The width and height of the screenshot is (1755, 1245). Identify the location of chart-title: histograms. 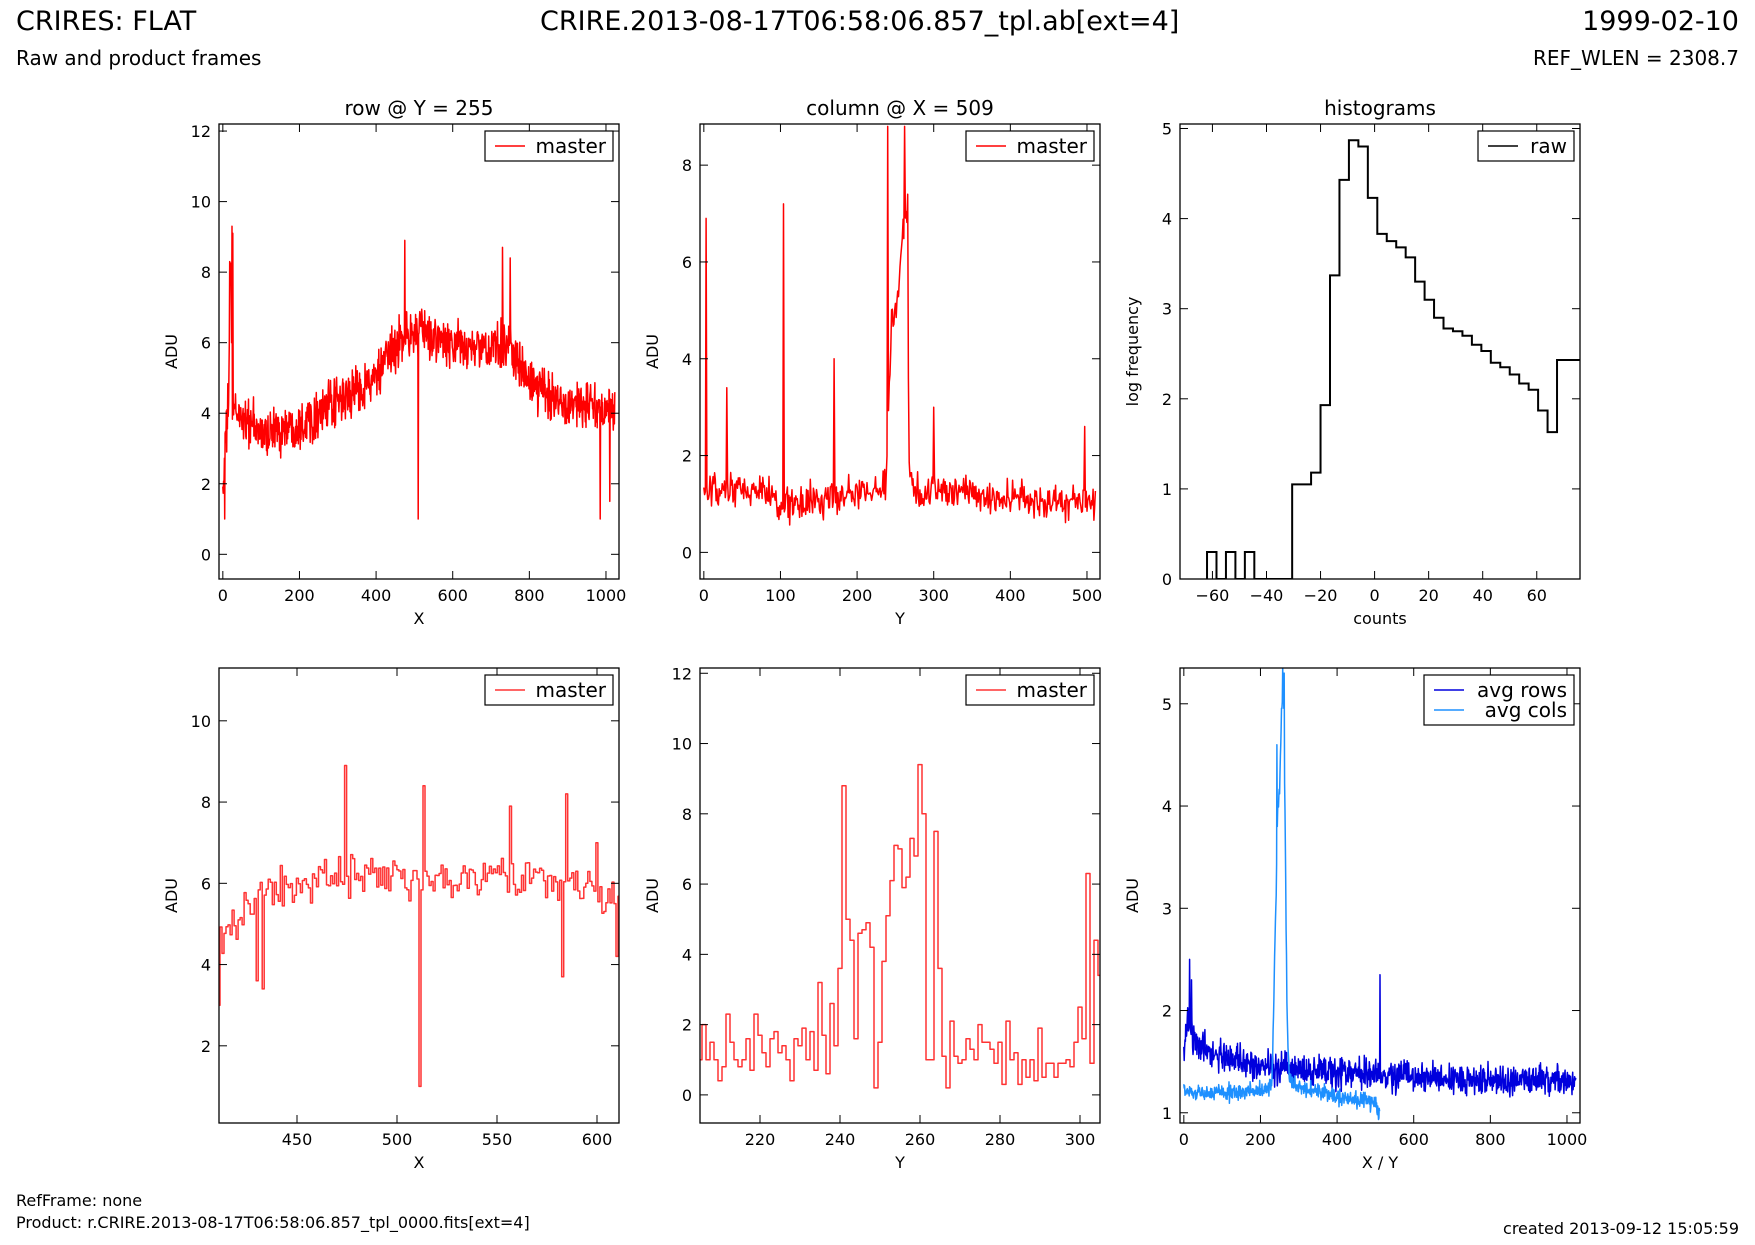
(1380, 108).